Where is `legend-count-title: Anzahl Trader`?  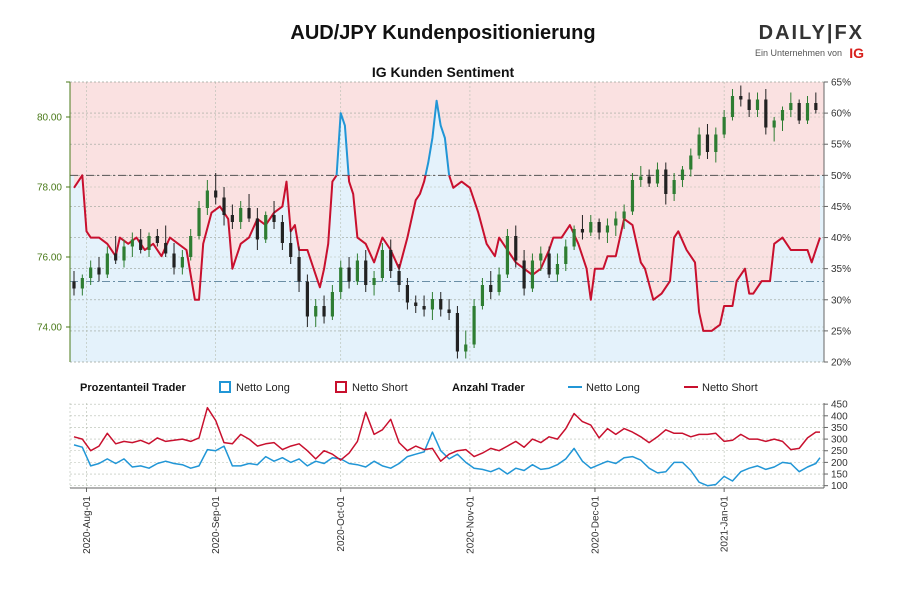
legend-count-title: Anzahl Trader is located at coordinates (488, 388).